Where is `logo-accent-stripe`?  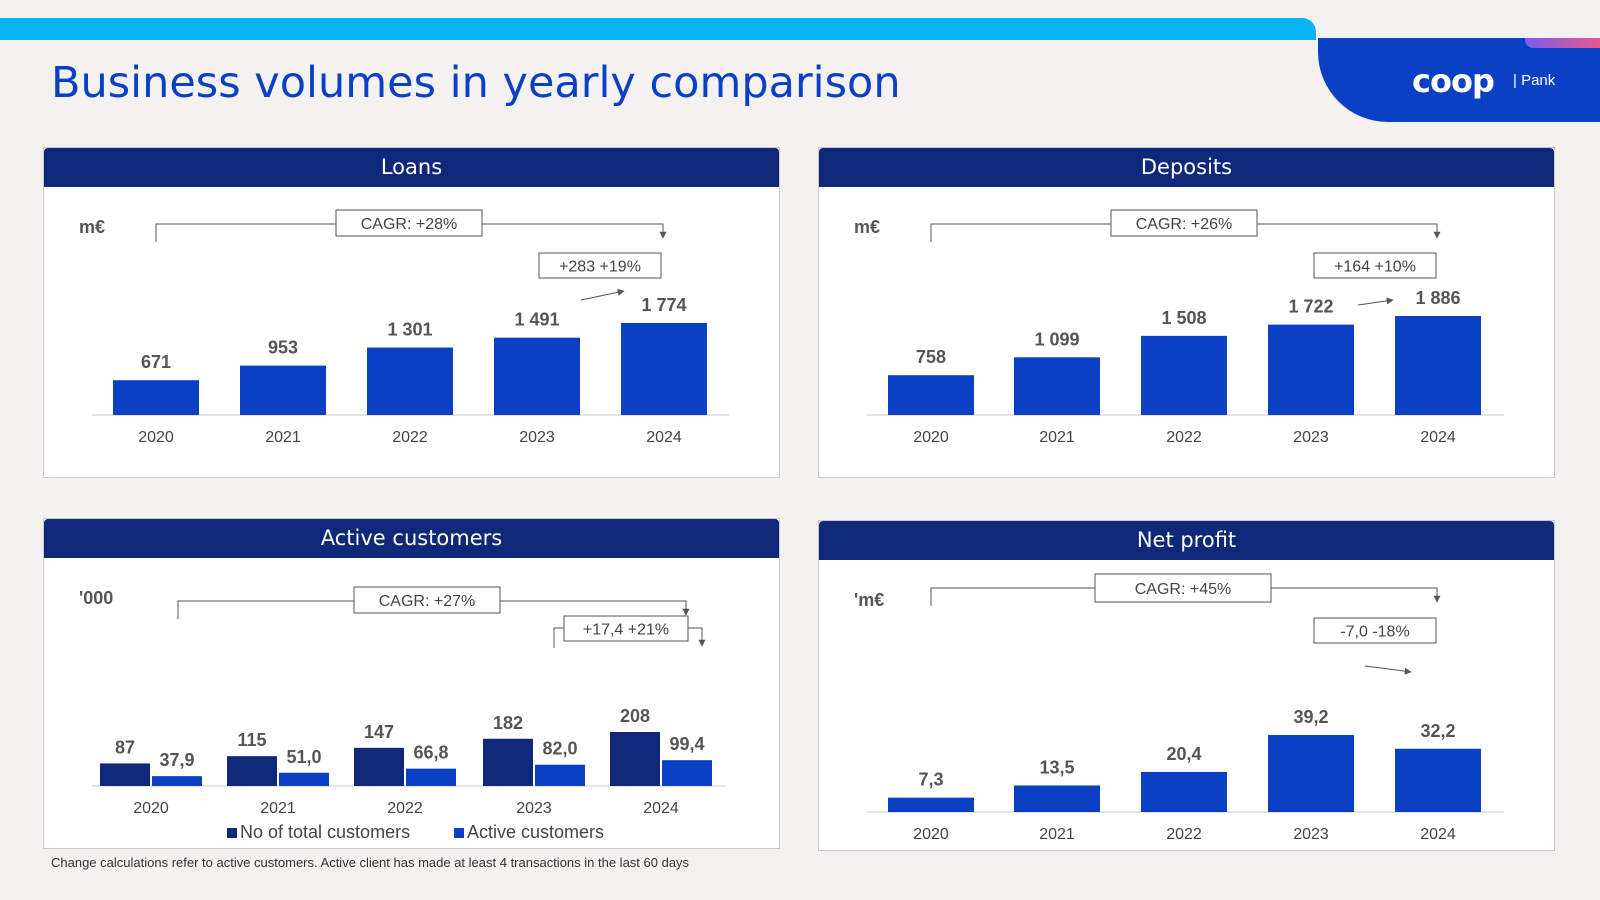
logo-accent-stripe is located at coordinates (1562, 43).